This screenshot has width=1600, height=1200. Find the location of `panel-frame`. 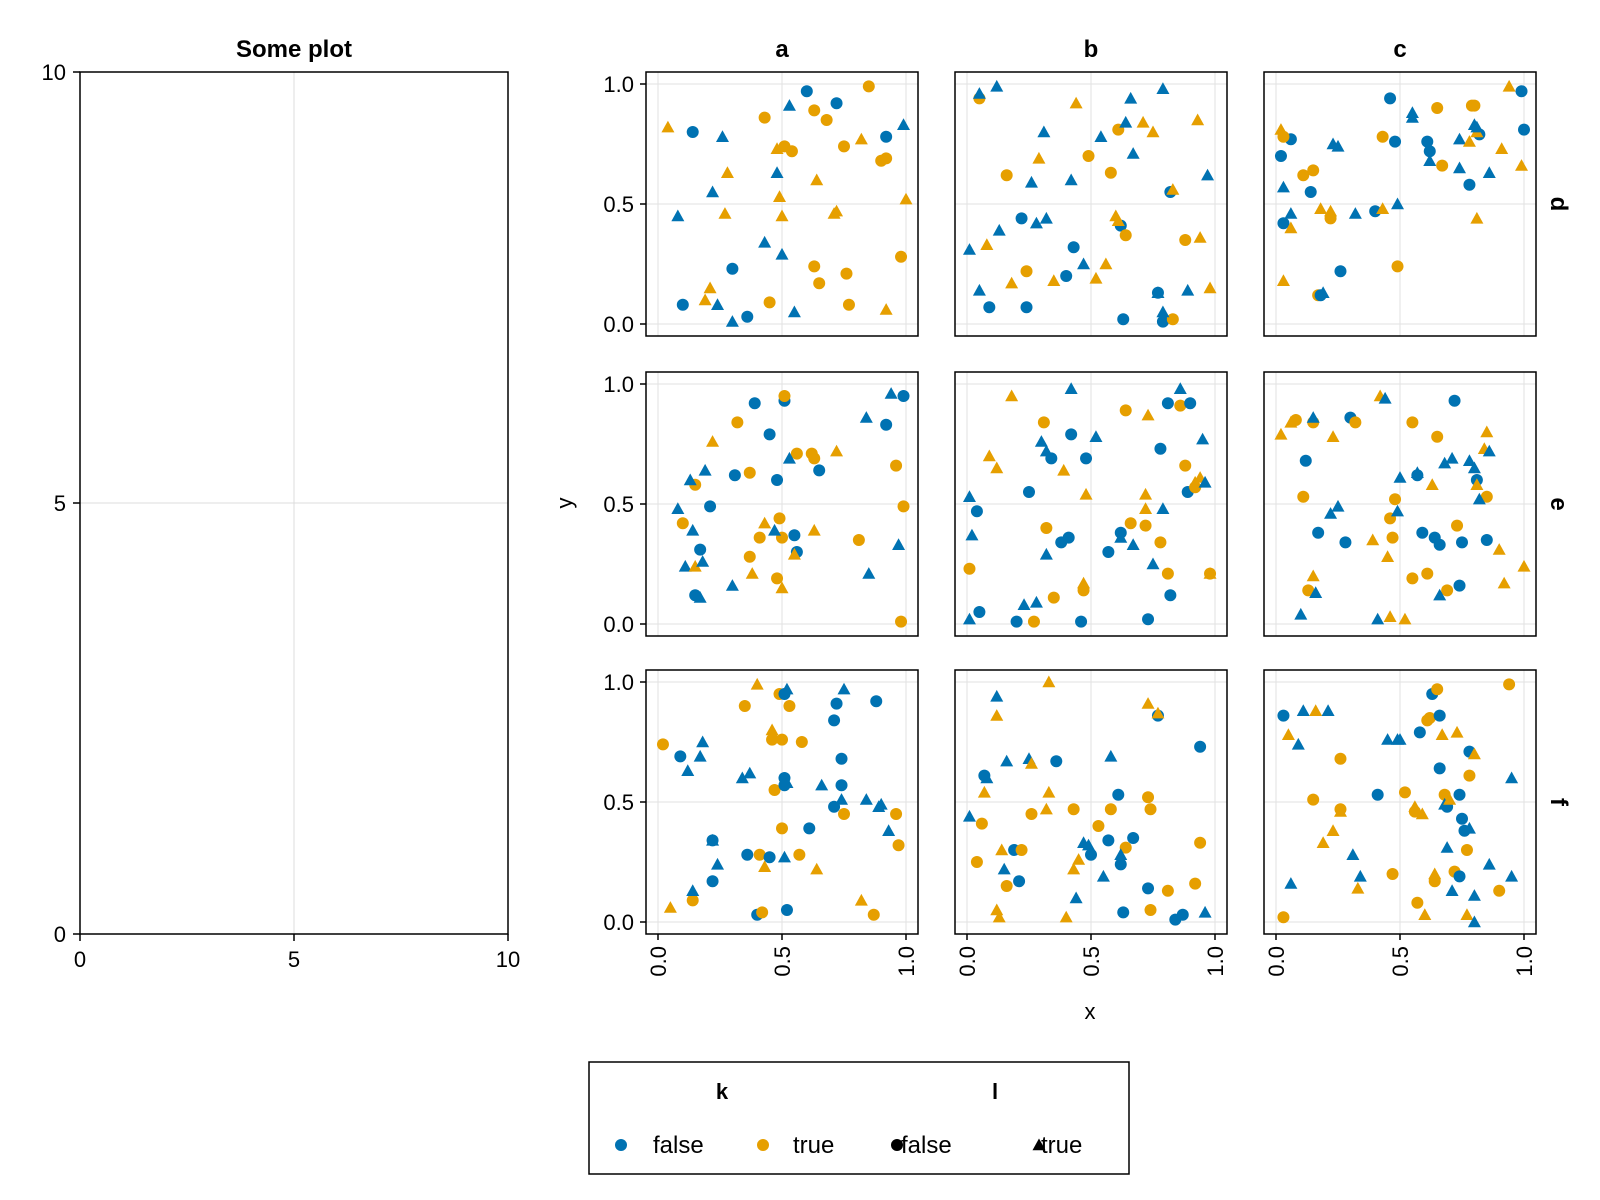

panel-frame is located at coordinates (1400, 504).